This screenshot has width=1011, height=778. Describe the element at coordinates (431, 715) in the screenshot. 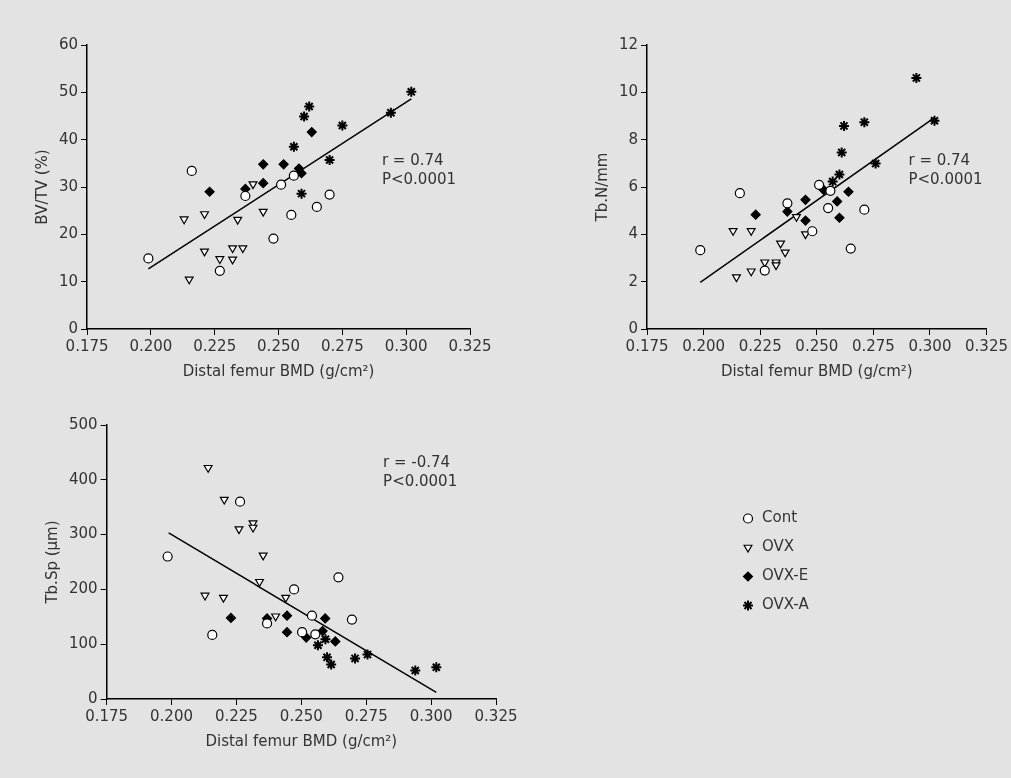

I see `x-tick-label: 0.300` at that location.